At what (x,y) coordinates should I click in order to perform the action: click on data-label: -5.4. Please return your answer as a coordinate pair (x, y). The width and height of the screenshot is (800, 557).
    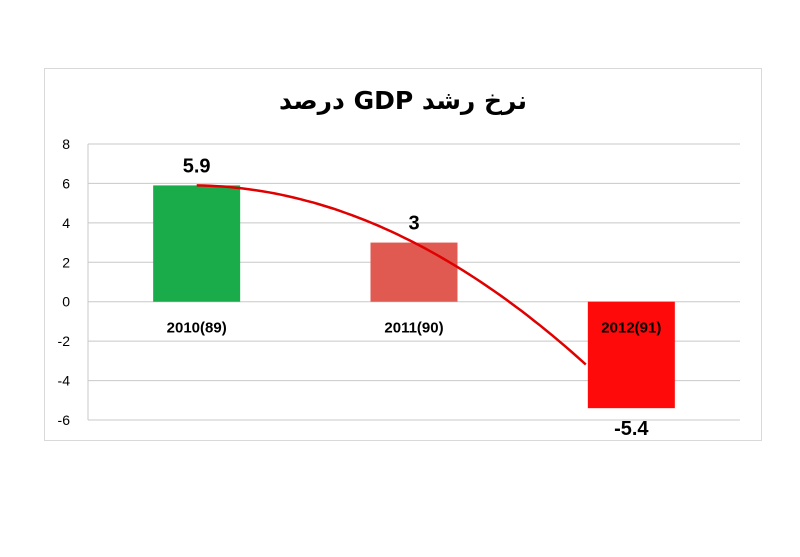
    Looking at the image, I should click on (631, 429).